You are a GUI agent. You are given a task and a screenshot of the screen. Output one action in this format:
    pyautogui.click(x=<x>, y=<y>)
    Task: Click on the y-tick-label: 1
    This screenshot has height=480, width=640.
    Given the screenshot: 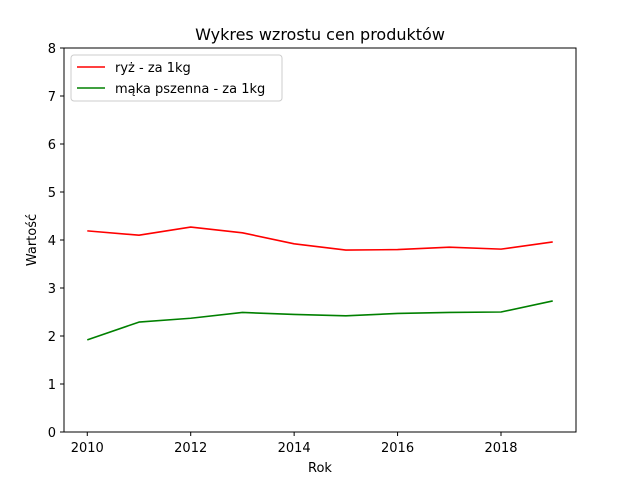 What is the action you would take?
    pyautogui.click(x=52, y=385)
    